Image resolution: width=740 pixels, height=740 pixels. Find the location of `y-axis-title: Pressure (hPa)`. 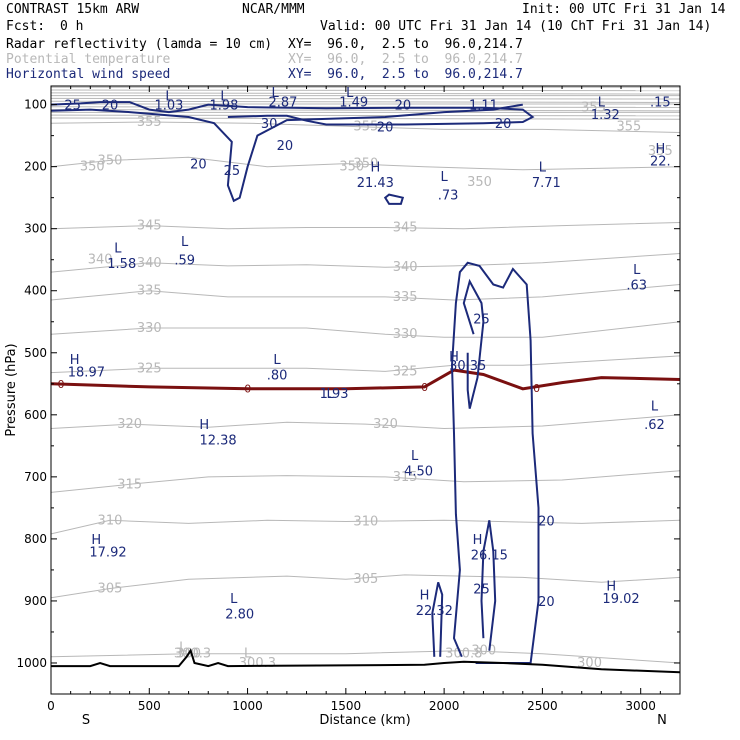

y-axis-title: Pressure (hPa) is located at coordinates (11, 389).